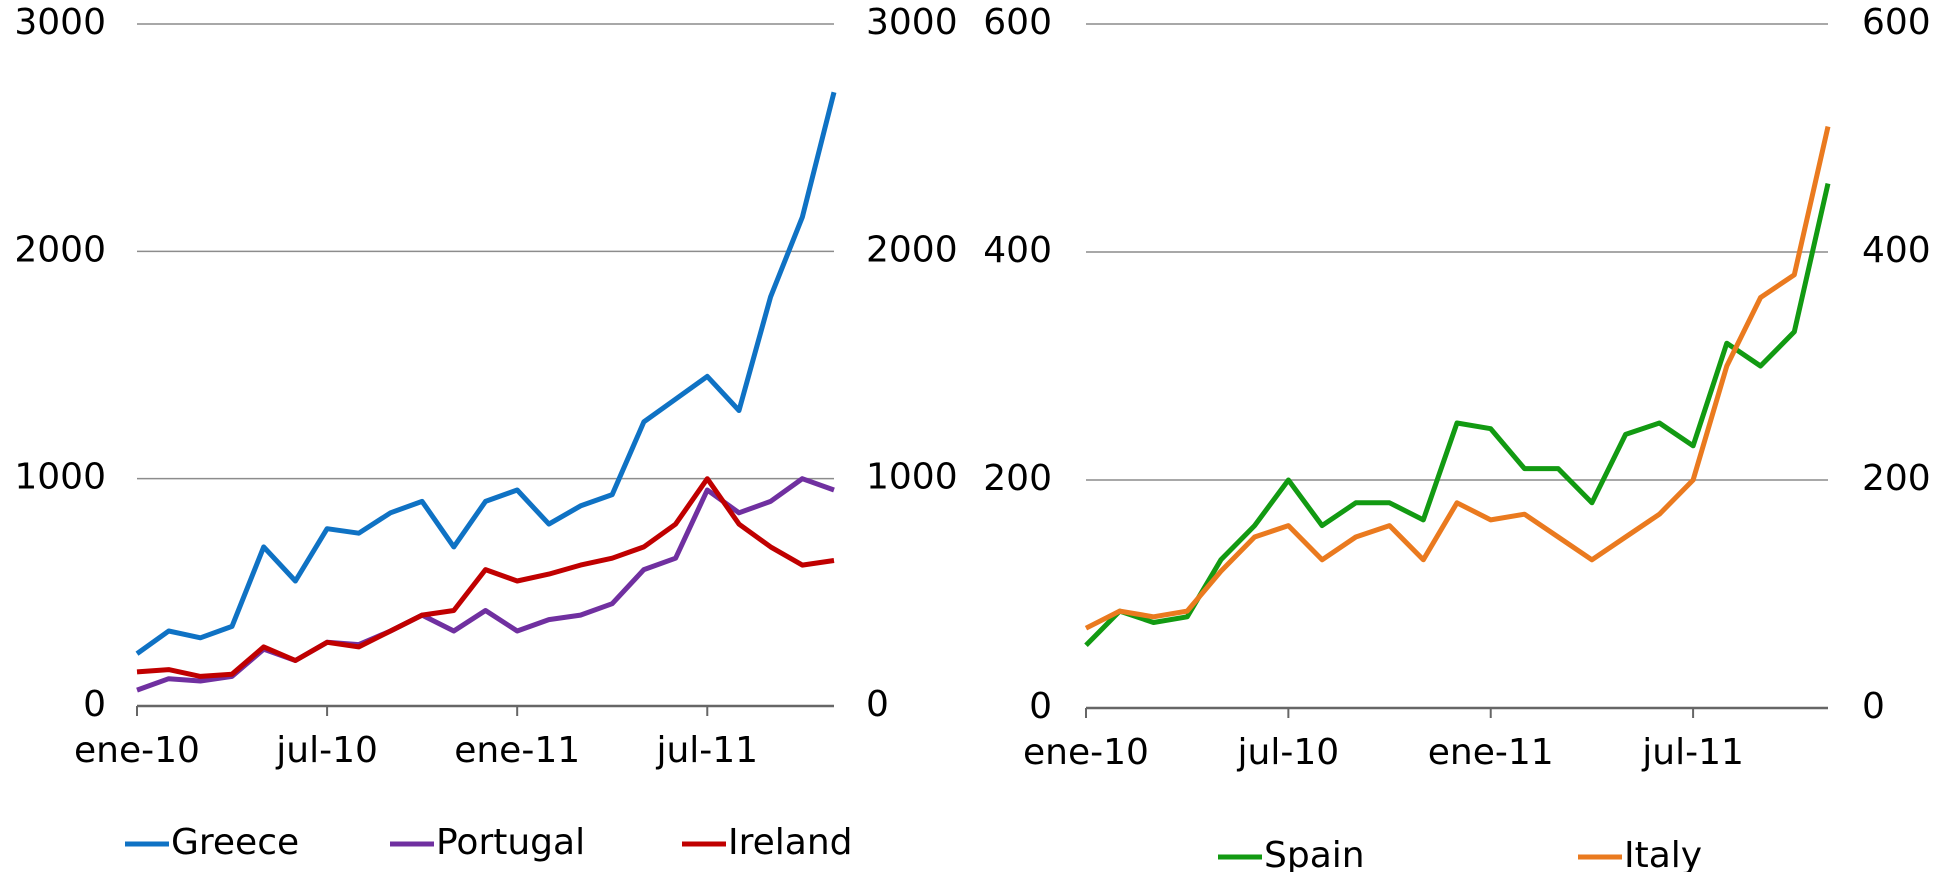 This screenshot has width=1942, height=872. I want to click on y2-tick-label: 2000, so click(912, 249).